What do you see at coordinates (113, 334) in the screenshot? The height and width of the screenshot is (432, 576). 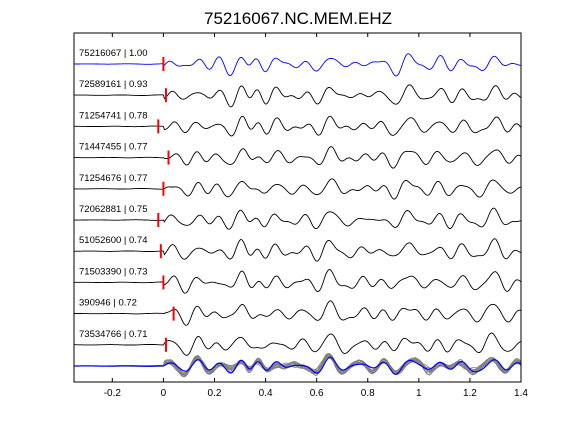 I see `trace-label-9: 73534766 | 0.71` at bounding box center [113, 334].